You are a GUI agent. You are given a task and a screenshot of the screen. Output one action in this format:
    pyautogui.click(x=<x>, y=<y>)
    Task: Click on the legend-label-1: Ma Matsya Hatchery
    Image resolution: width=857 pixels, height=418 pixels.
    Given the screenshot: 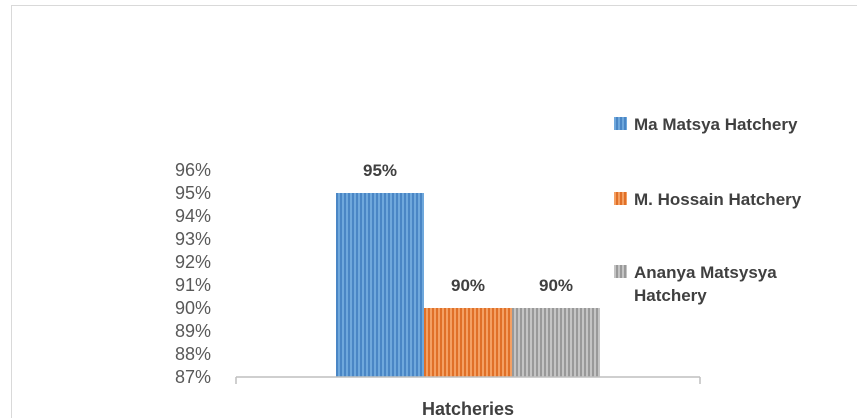 What is the action you would take?
    pyautogui.click(x=716, y=124)
    